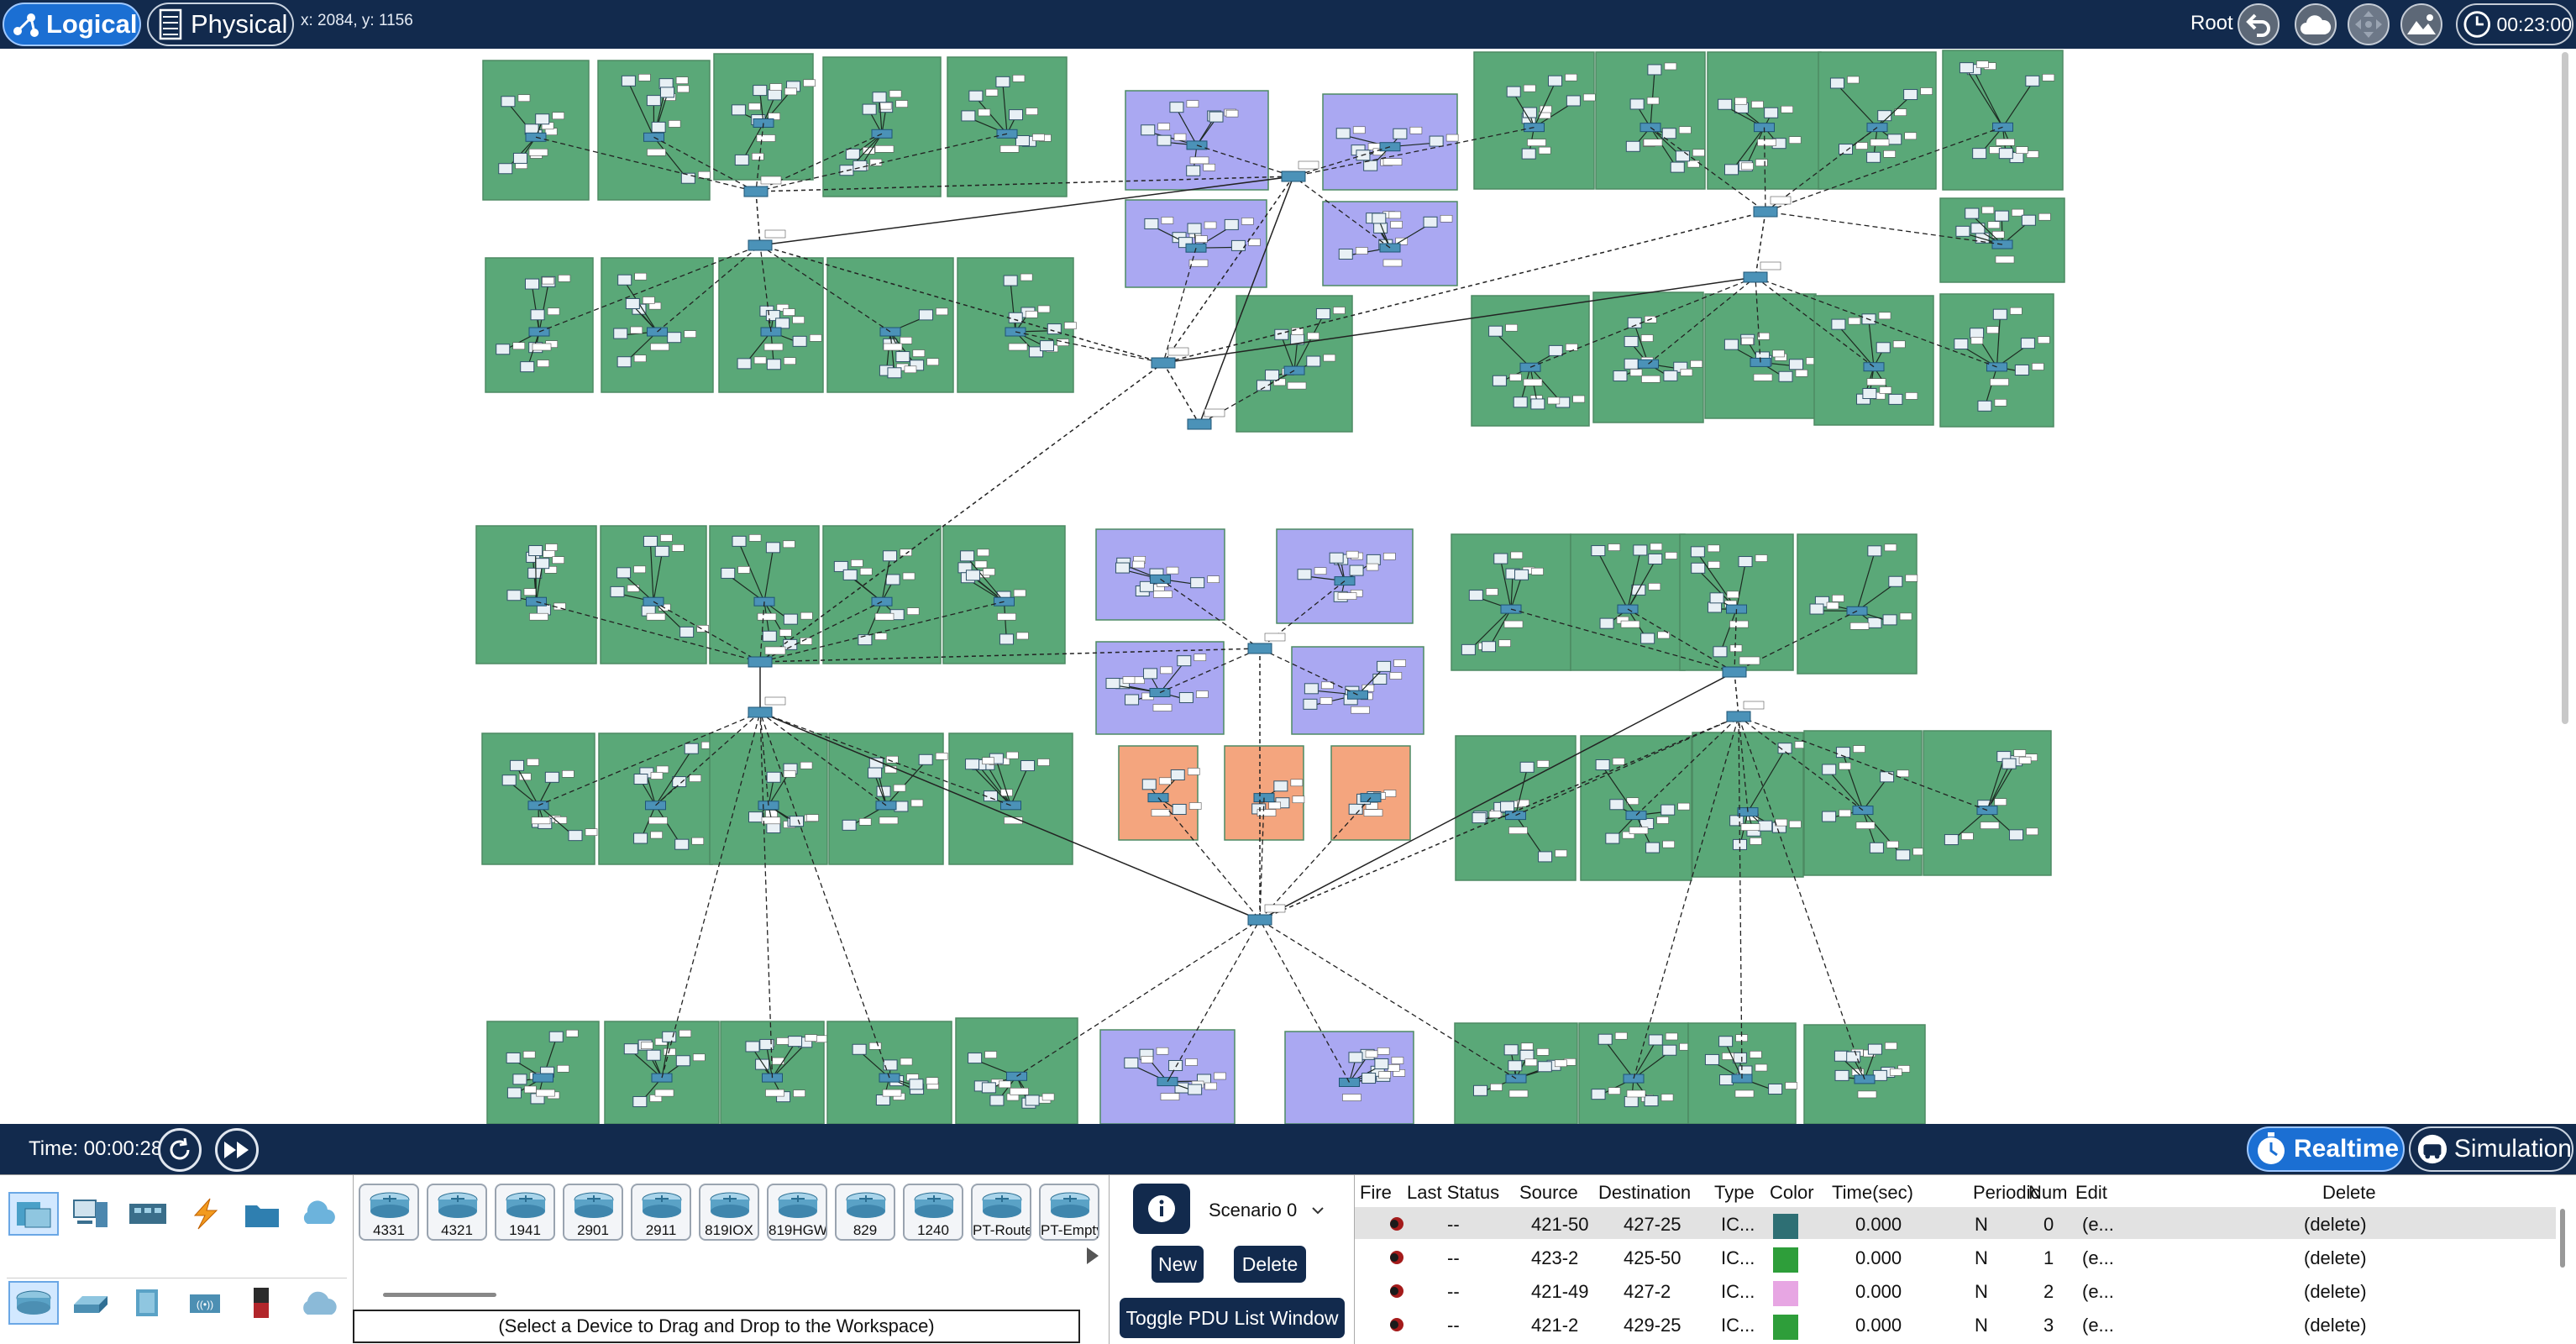 Image resolution: width=2576 pixels, height=1344 pixels. What do you see at coordinates (593, 1212) in the screenshot?
I see `device-model-2901: 2901` at bounding box center [593, 1212].